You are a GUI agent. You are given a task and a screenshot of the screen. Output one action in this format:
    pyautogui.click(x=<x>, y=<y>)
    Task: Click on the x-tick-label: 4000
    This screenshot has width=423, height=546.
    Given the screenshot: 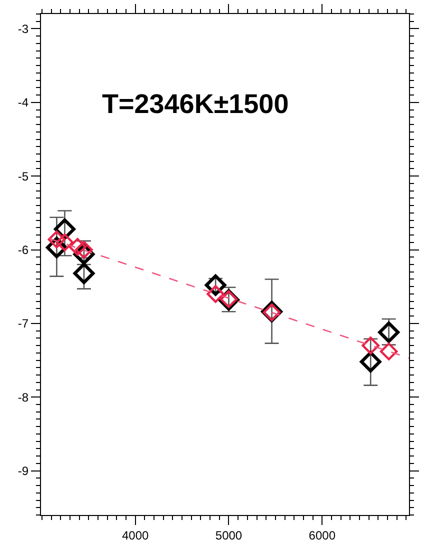 What is the action you would take?
    pyautogui.click(x=136, y=535)
    